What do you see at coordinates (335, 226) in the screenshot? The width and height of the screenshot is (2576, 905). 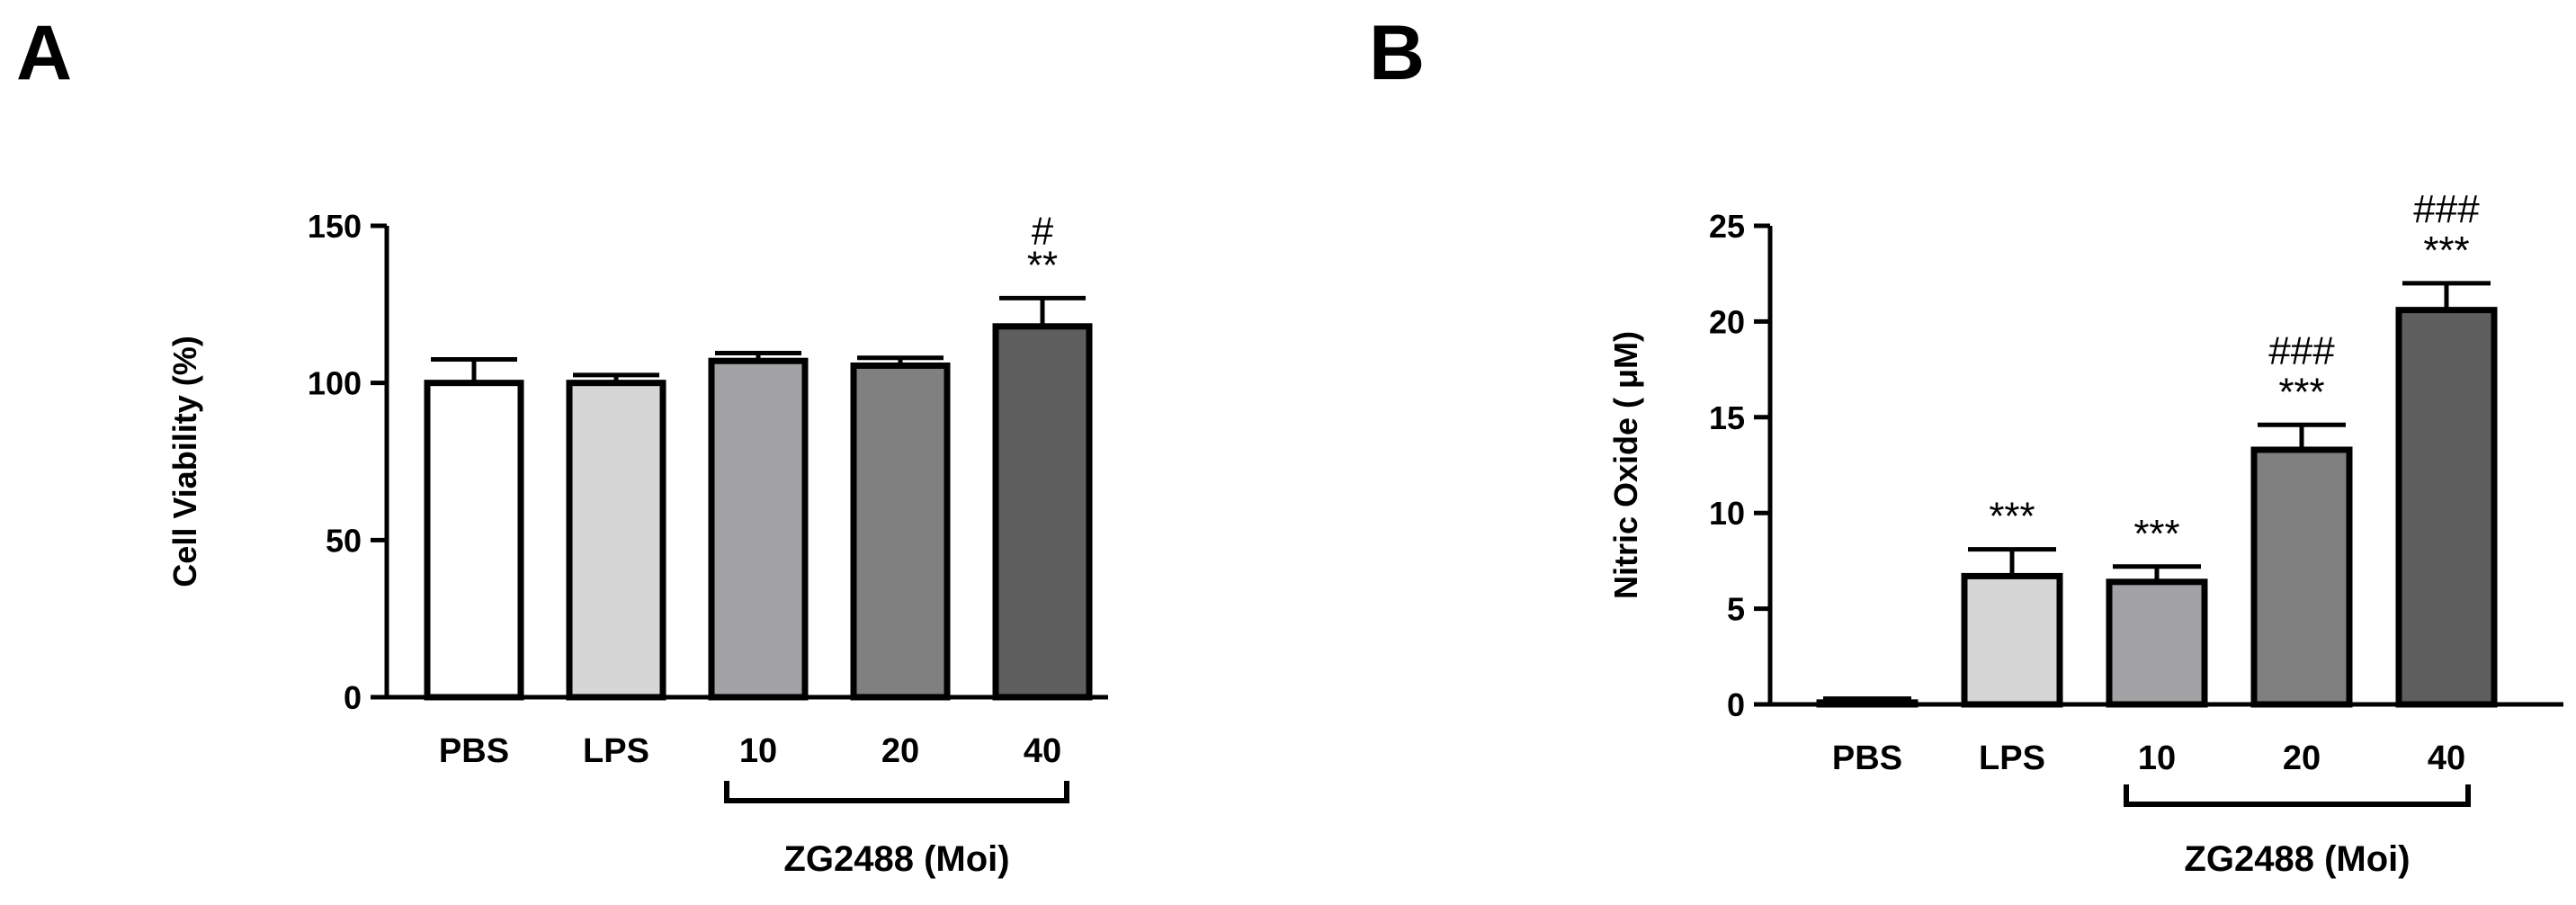 I see `panel-a-y-tick-label: 150` at bounding box center [335, 226].